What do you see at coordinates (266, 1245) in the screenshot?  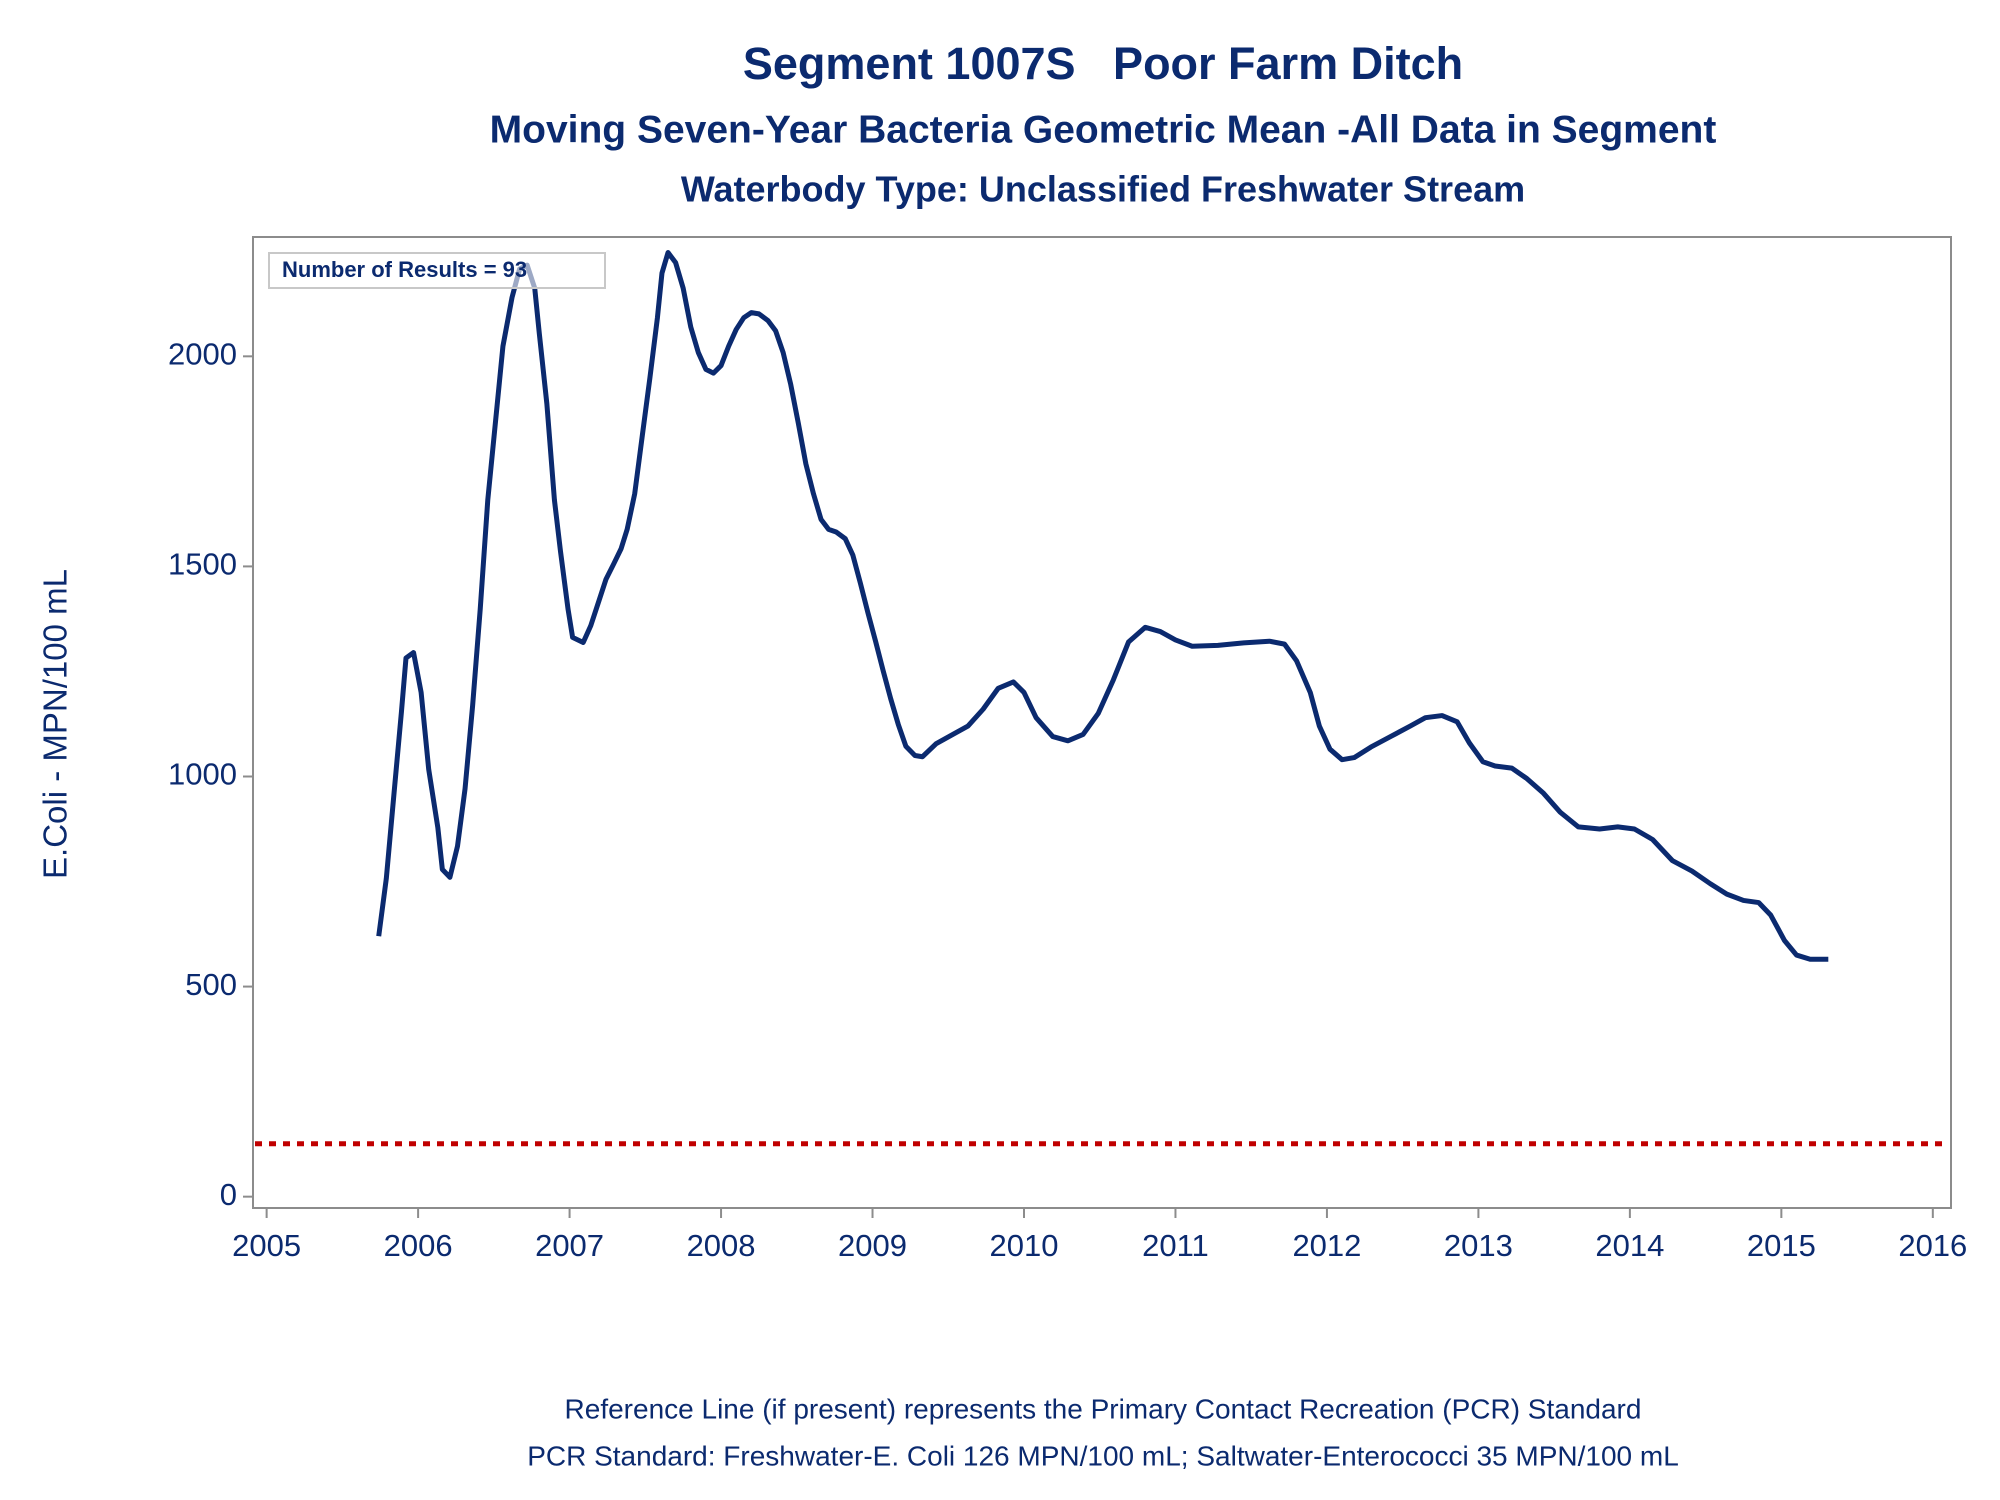 I see `x-tick-label: 2005` at bounding box center [266, 1245].